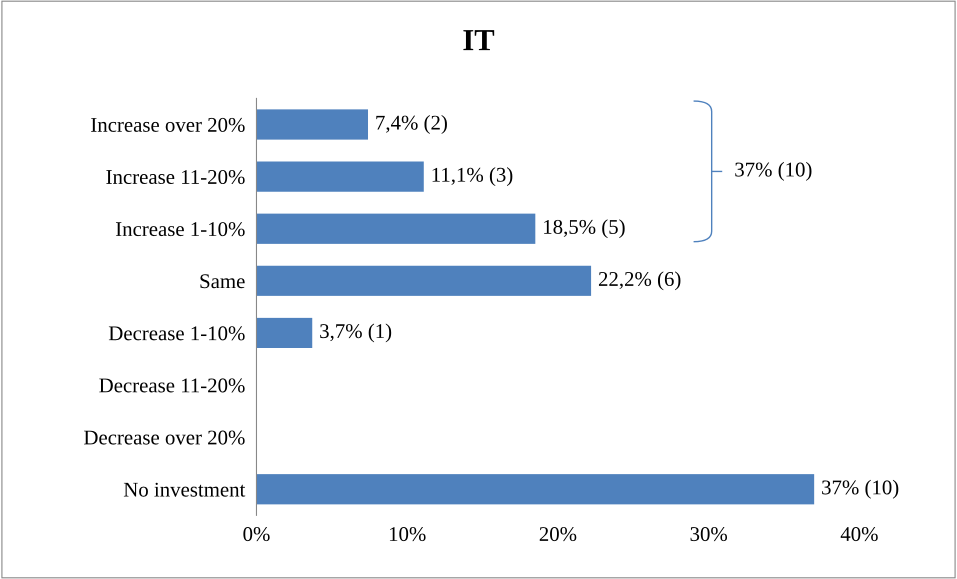 The width and height of the screenshot is (957, 579). Describe the element at coordinates (172, 385) in the screenshot. I see `y-tick-label: Decrease 11-20%` at that location.